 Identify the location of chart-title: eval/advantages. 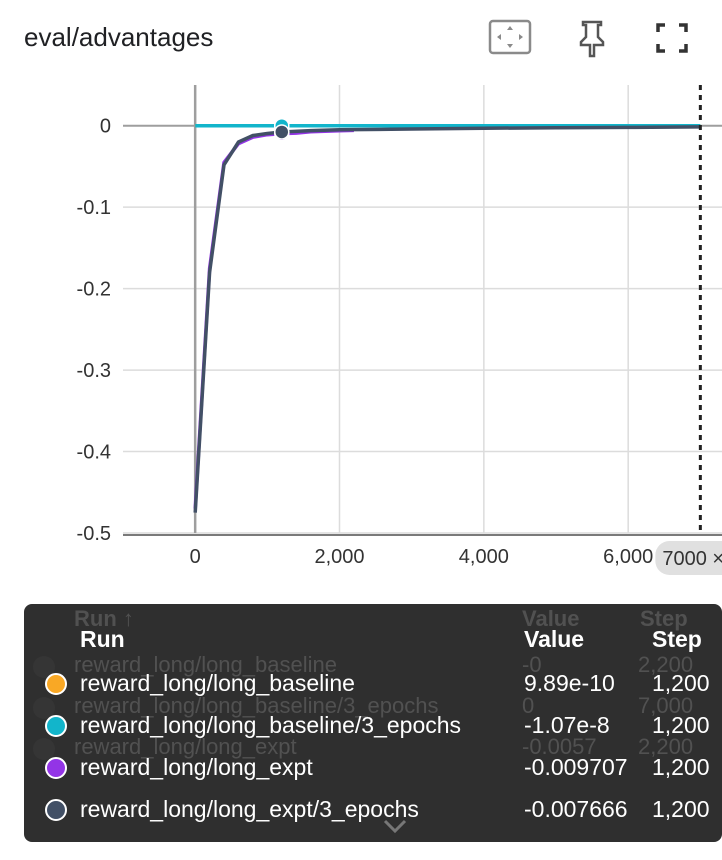
(119, 37).